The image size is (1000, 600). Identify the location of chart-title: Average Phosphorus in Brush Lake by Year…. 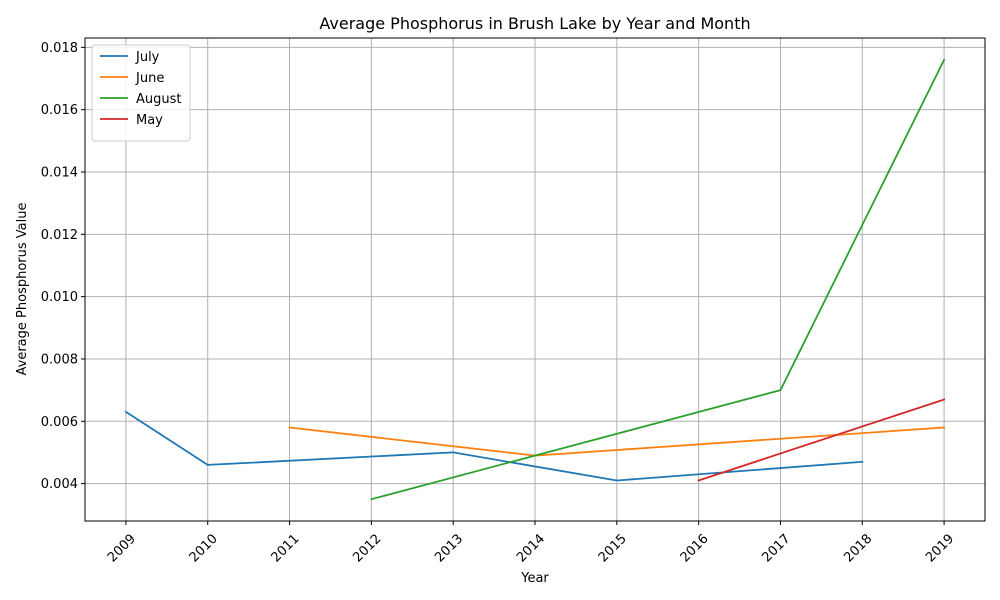
(534, 23).